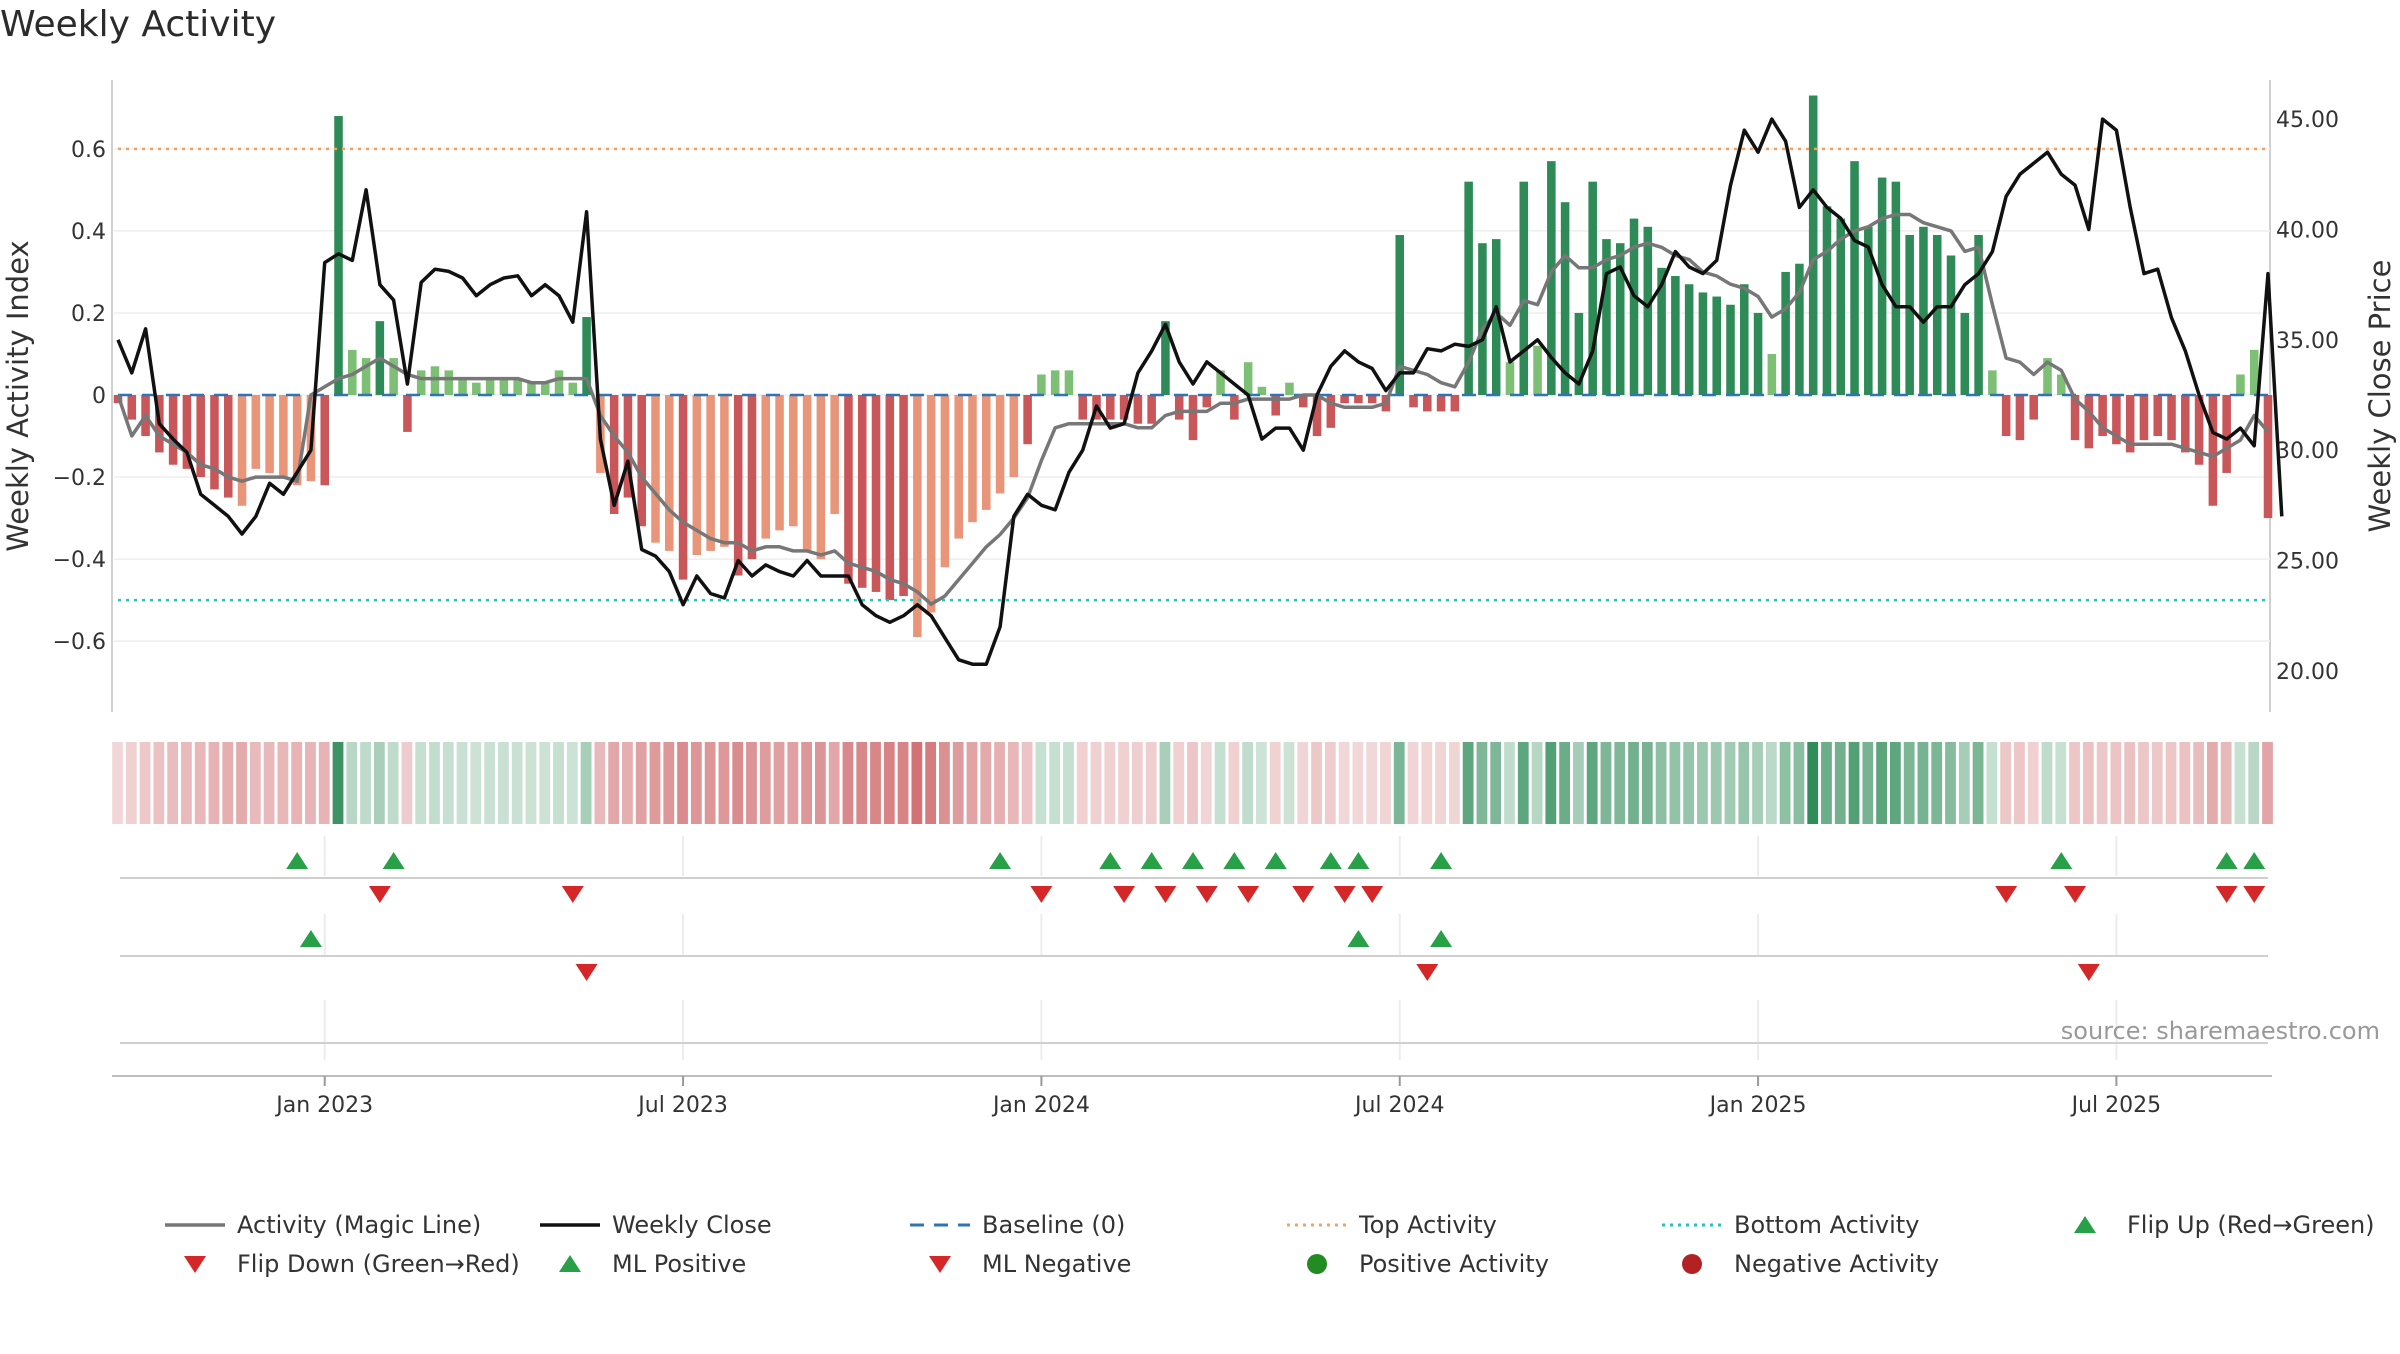 This screenshot has height=1354, width=2400. Describe the element at coordinates (99, 396) in the screenshot. I see `y-tick-label: 0` at that location.